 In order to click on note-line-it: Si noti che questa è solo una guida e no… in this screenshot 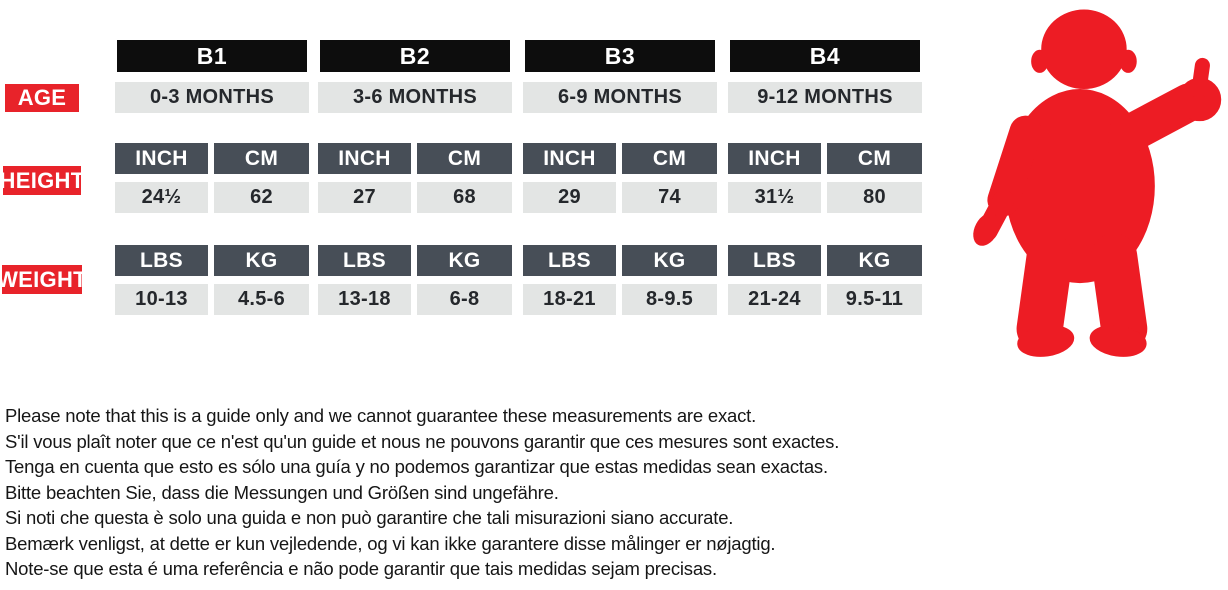, I will do `click(369, 517)`.